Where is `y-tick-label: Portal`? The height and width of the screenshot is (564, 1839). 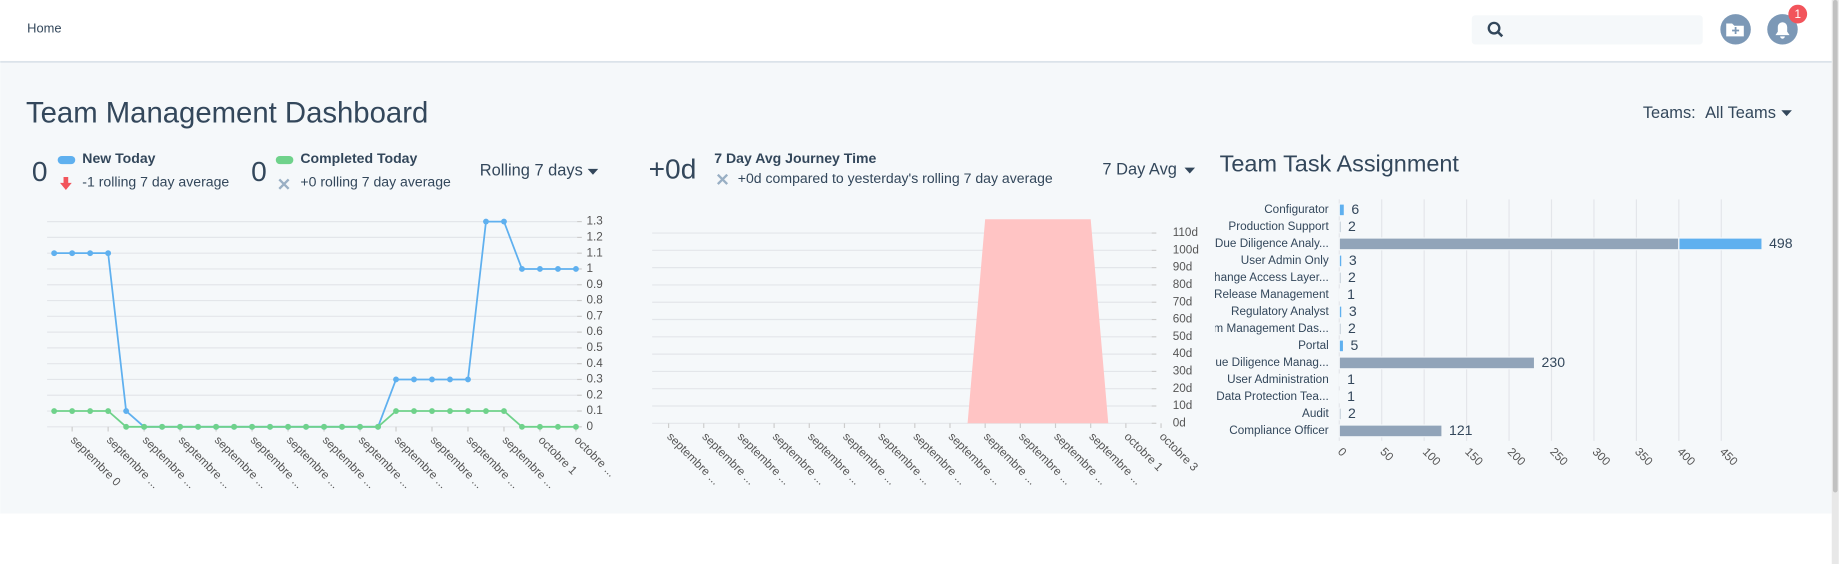 y-tick-label: Portal is located at coordinates (1313, 345).